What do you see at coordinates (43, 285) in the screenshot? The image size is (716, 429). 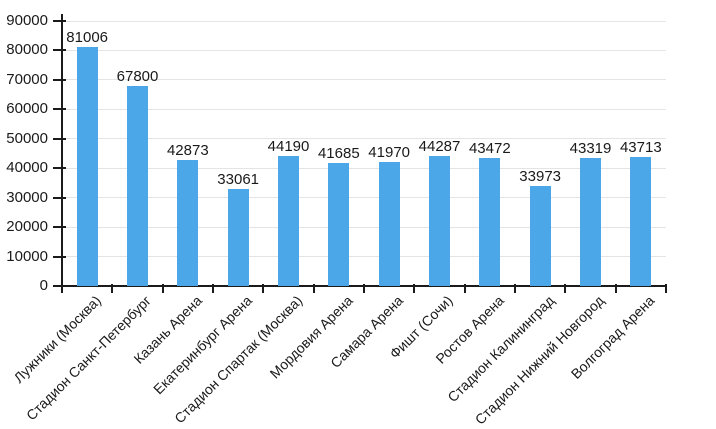 I see `y-axis-tick-label: 0` at bounding box center [43, 285].